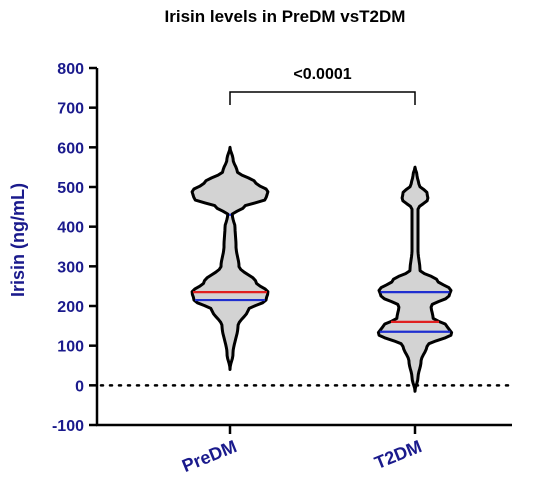 The width and height of the screenshot is (550, 495). Describe the element at coordinates (70, 347) in the screenshot. I see `y-tick-label: 100` at that location.